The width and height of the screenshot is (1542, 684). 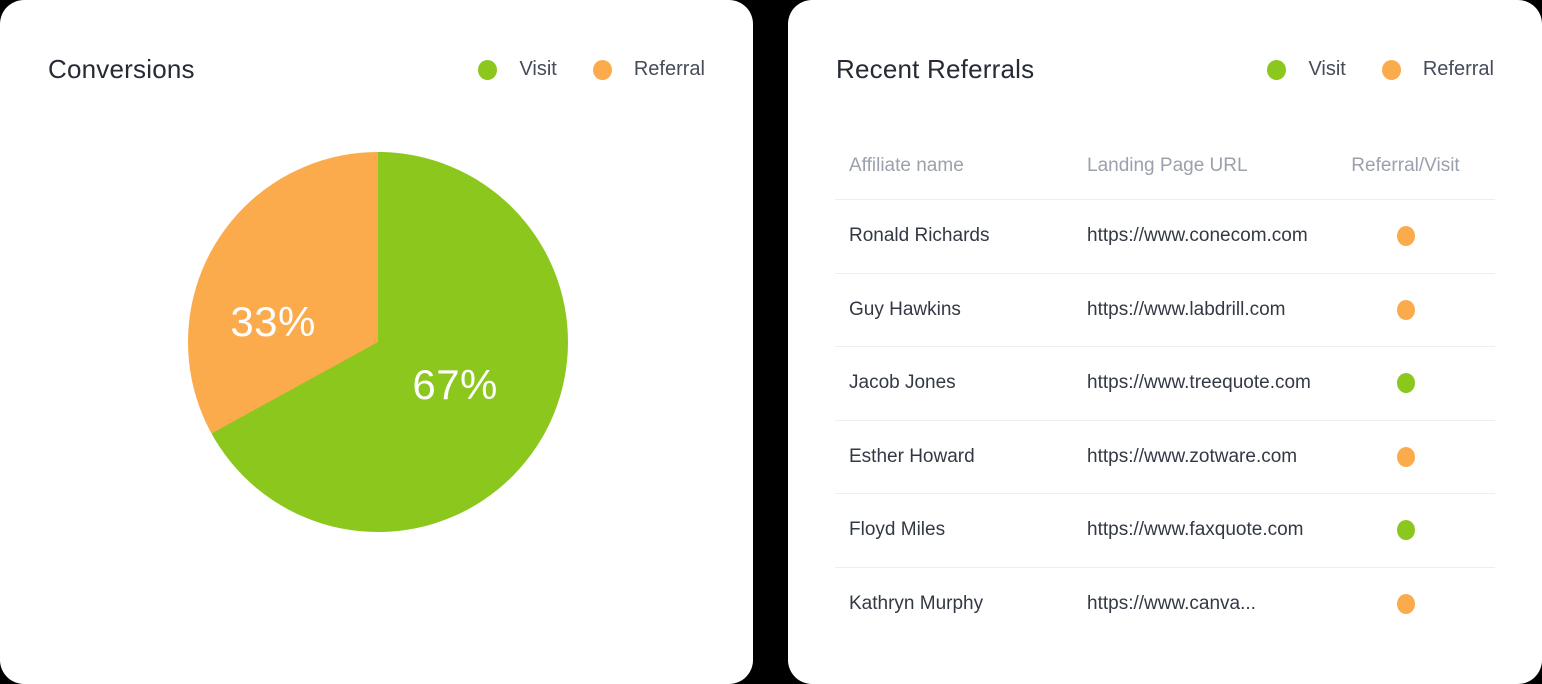 I want to click on table-row: Ronald Richards https://www.conecom.com, so click(x=1165, y=237).